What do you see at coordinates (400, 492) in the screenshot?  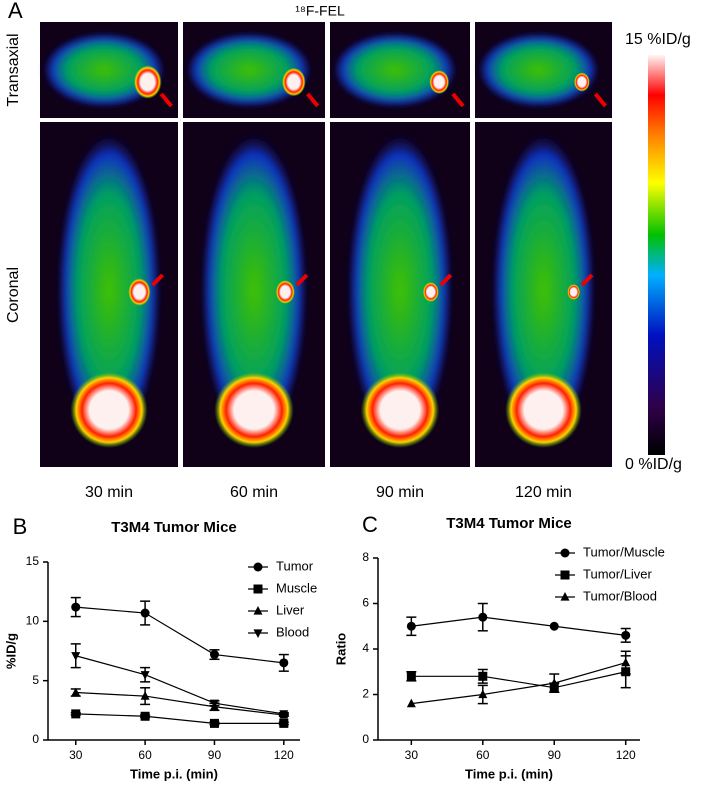 I see `time-label: 90 min` at bounding box center [400, 492].